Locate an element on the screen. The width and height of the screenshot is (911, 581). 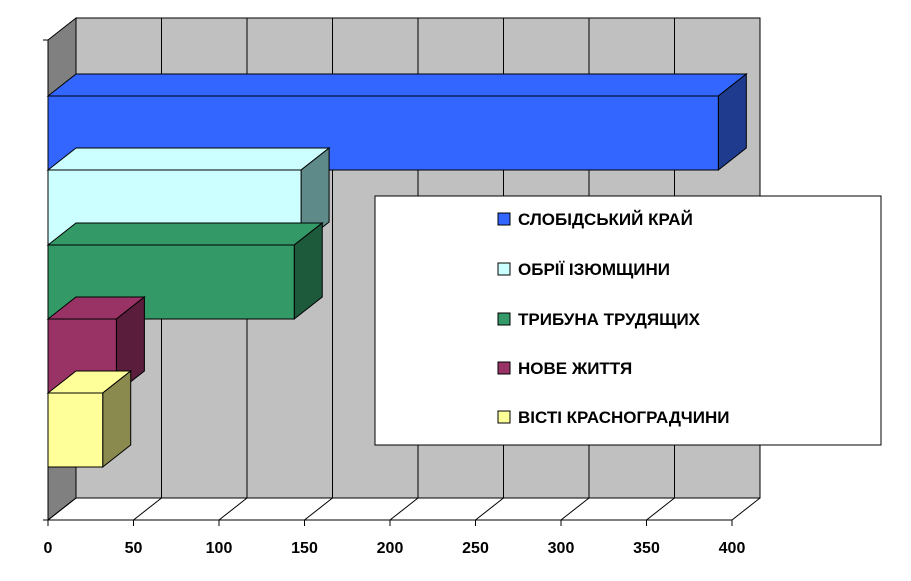
x-tick-label: 150 is located at coordinates (304, 548).